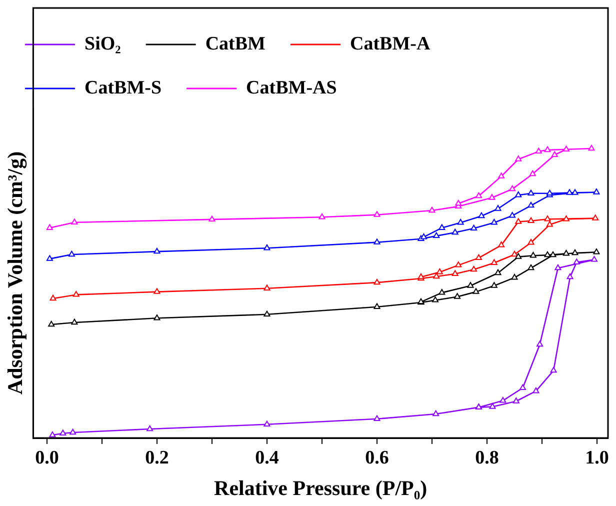  Describe the element at coordinates (123, 87) in the screenshot. I see `legend-label: CatBM-S` at that location.